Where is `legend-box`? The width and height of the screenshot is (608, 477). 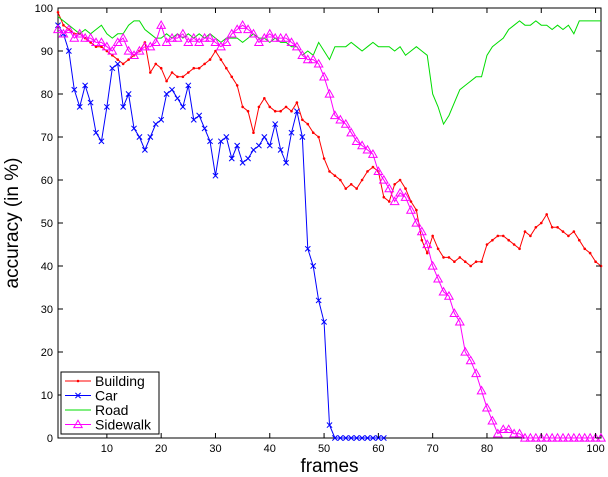
legend-box is located at coordinates (110, 403).